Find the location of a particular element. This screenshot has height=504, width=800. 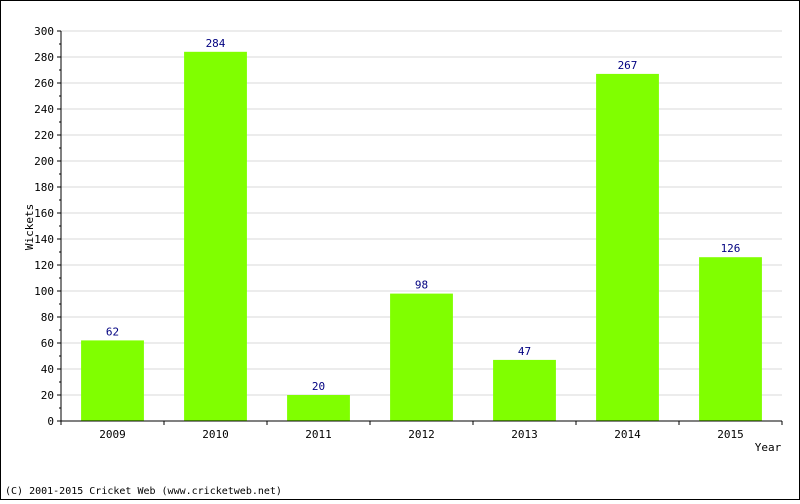

data-label-2009: 62 is located at coordinates (112, 331).